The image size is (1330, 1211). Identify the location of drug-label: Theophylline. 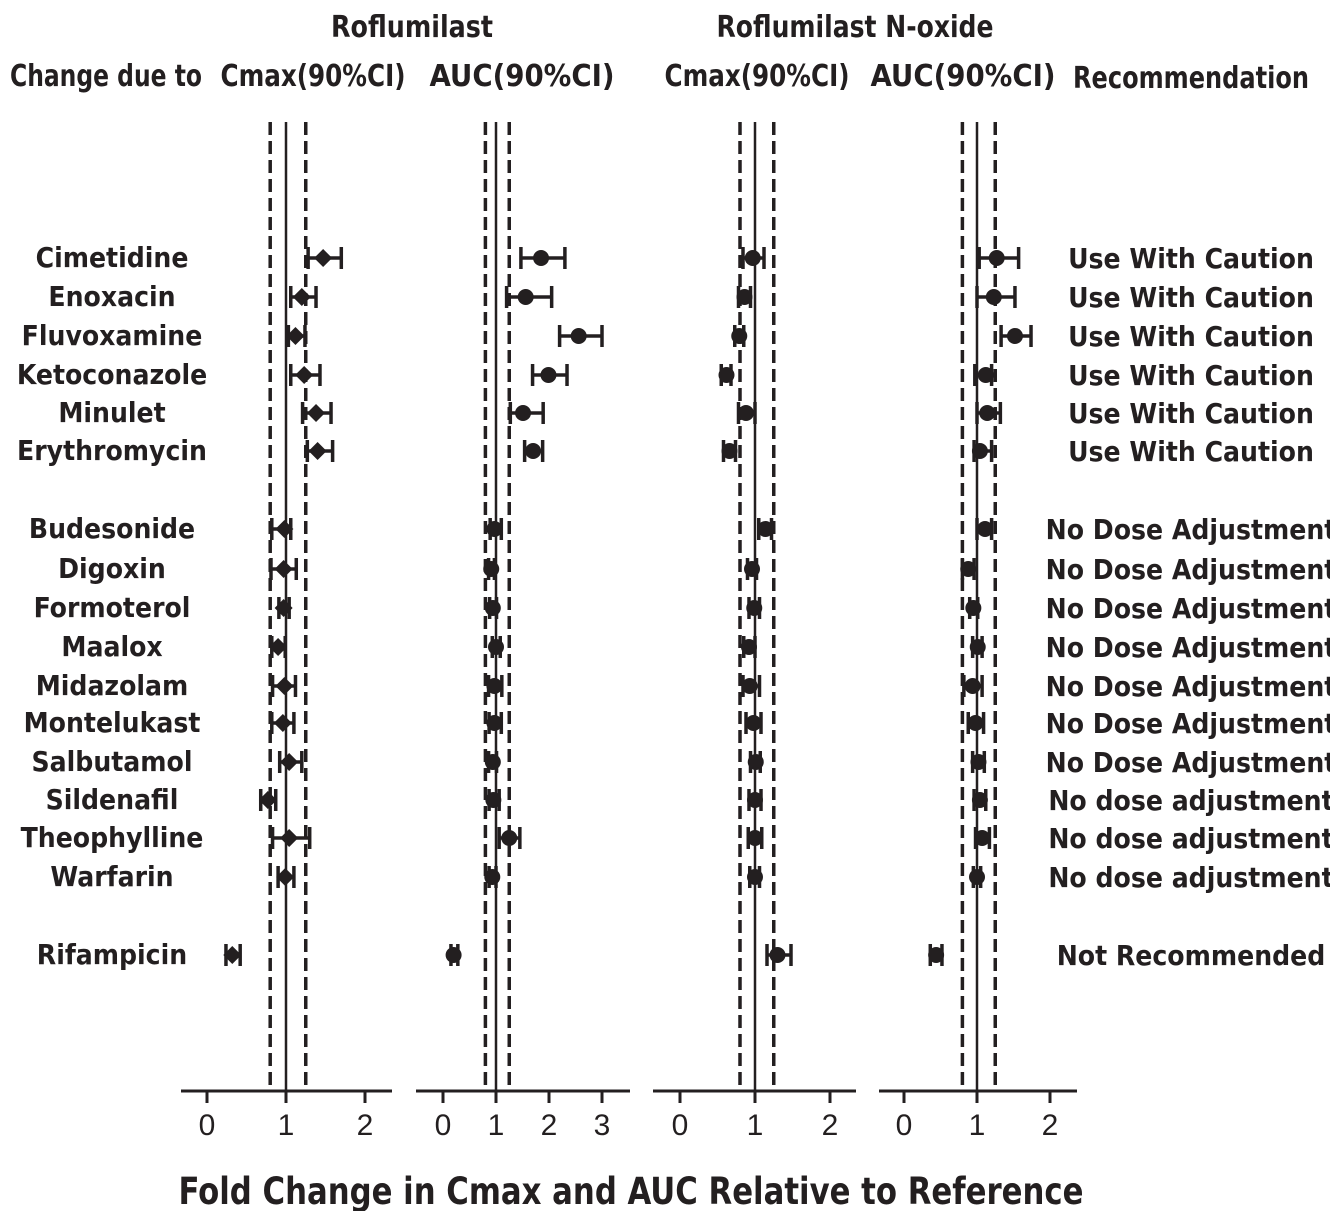
(112, 837).